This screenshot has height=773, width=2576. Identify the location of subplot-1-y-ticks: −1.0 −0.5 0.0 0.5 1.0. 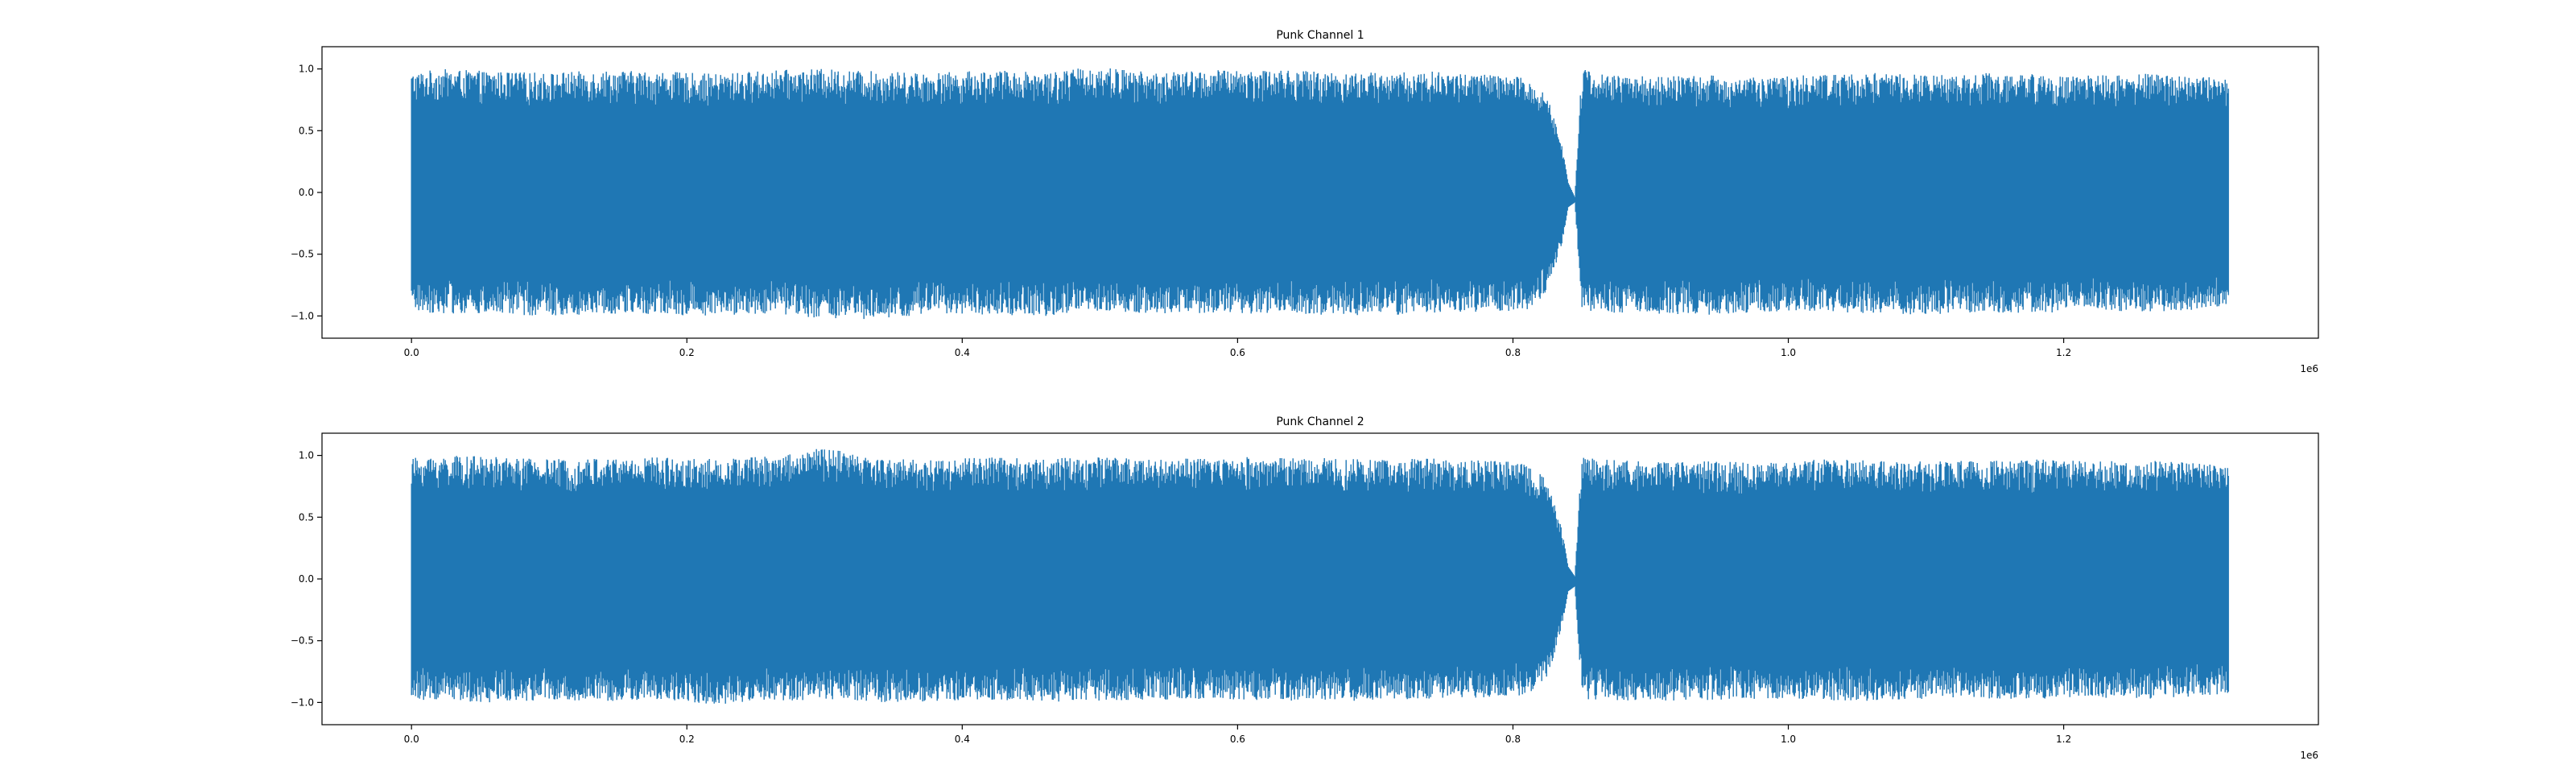
(306, 192).